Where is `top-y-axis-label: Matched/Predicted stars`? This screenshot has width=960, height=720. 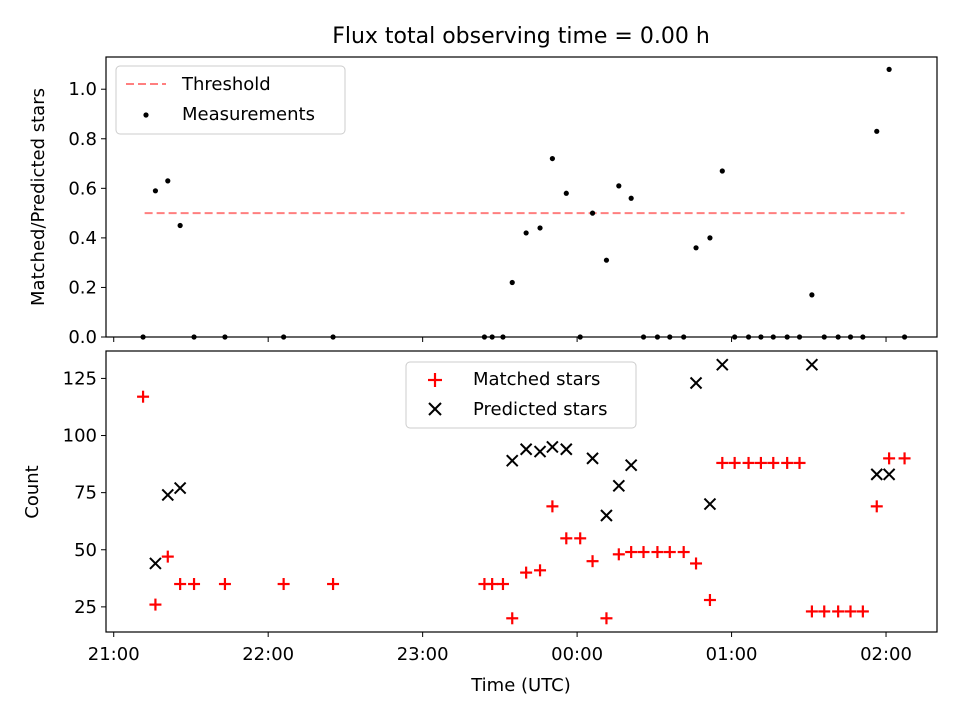
top-y-axis-label: Matched/Predicted stars is located at coordinates (38, 197).